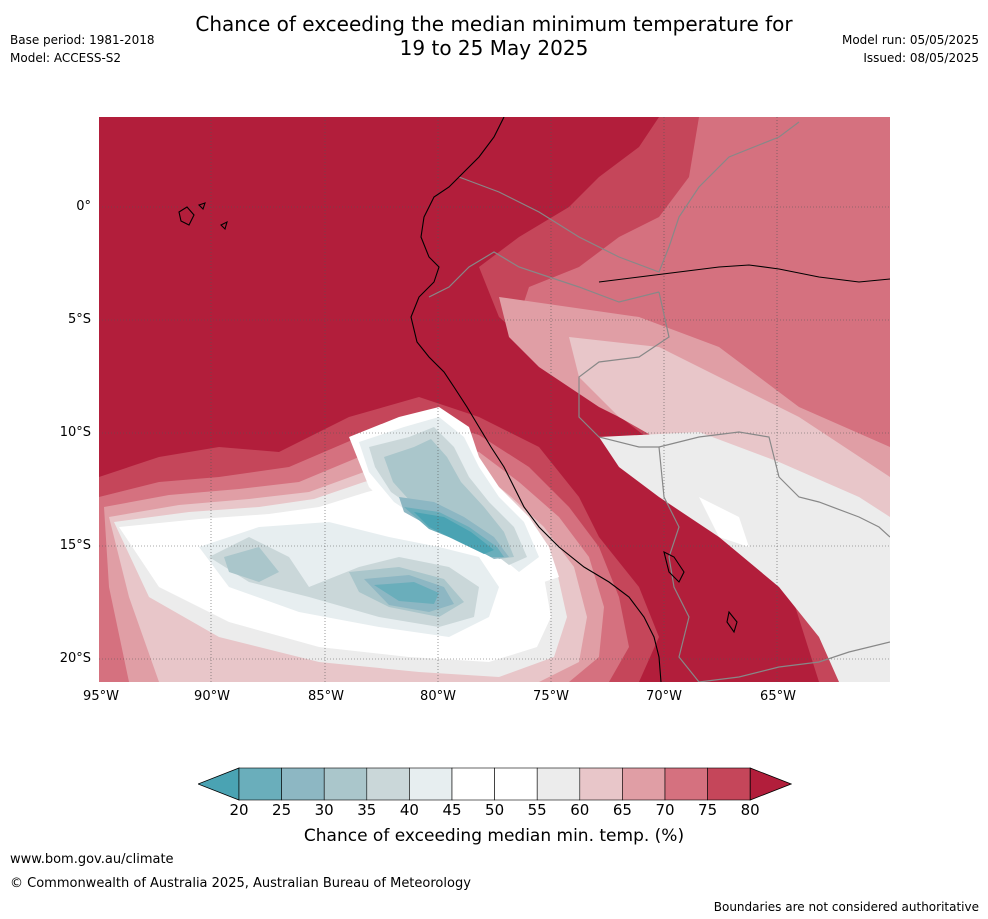  I want to click on region-55-southeast, so click(744, 557).